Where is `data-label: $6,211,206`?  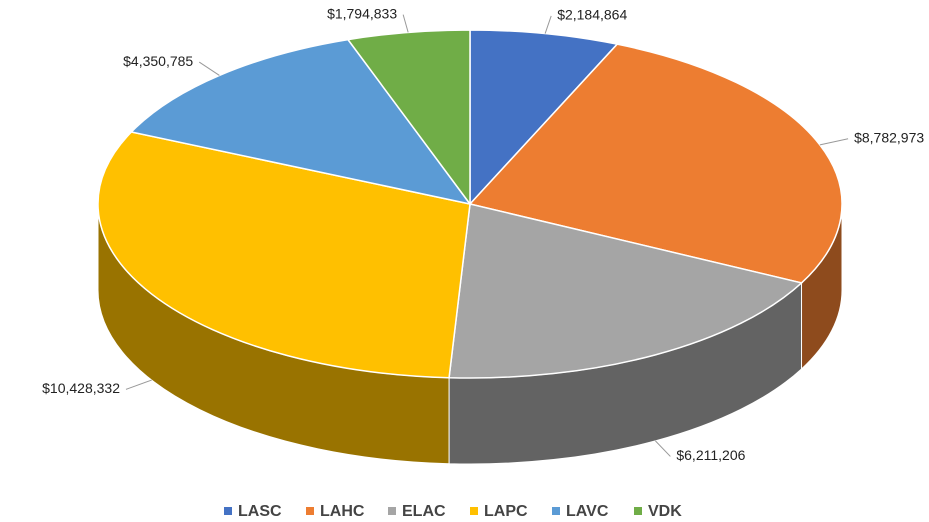
data-label: $6,211,206 is located at coordinates (710, 455).